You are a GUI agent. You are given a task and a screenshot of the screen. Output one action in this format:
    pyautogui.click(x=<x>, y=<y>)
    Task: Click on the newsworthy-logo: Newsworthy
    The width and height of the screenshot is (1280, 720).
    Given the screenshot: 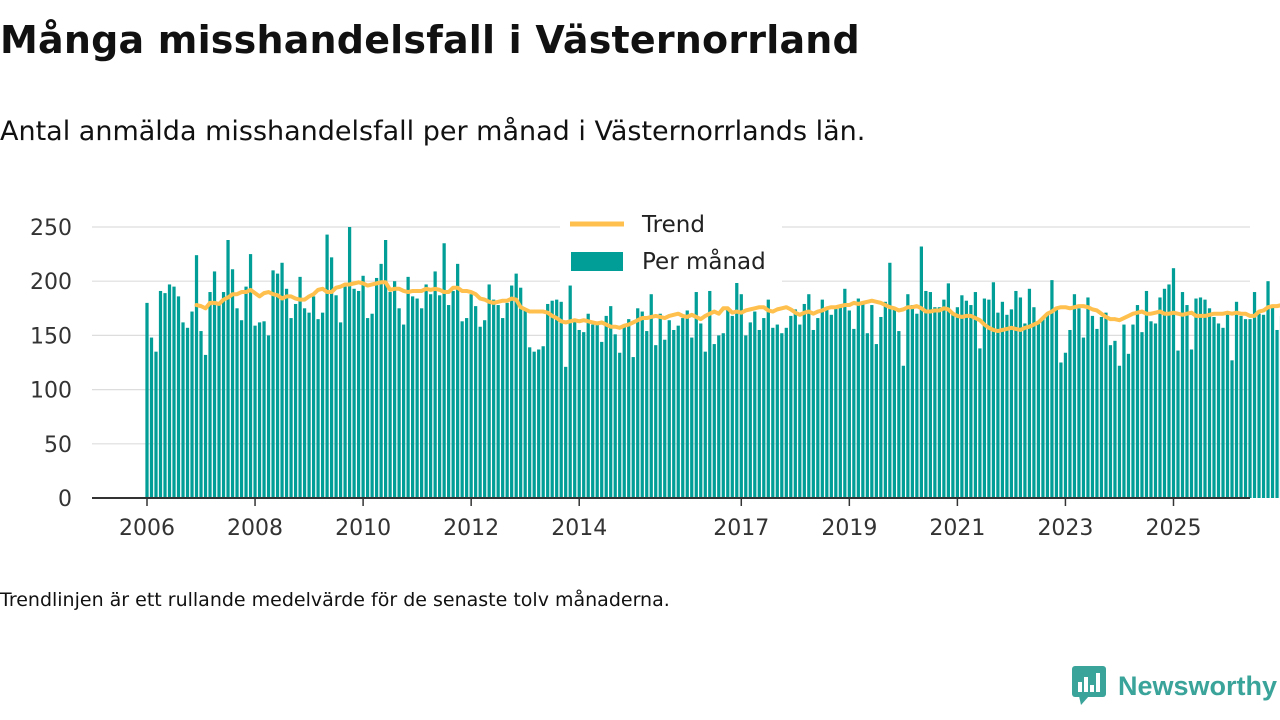 What is the action you would take?
    pyautogui.click(x=1174, y=686)
    